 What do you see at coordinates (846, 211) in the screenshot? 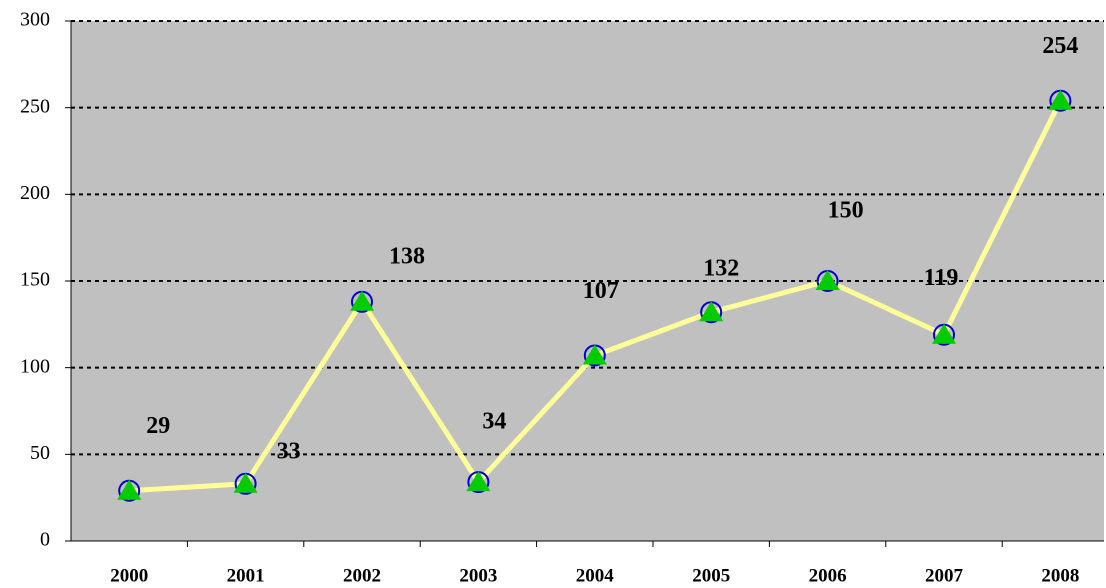
I see `data-label: 150` at bounding box center [846, 211].